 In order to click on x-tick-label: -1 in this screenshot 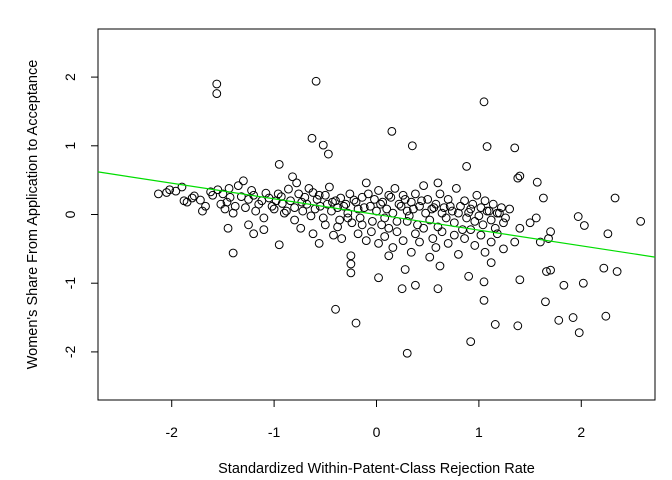, I will do `click(274, 432)`.